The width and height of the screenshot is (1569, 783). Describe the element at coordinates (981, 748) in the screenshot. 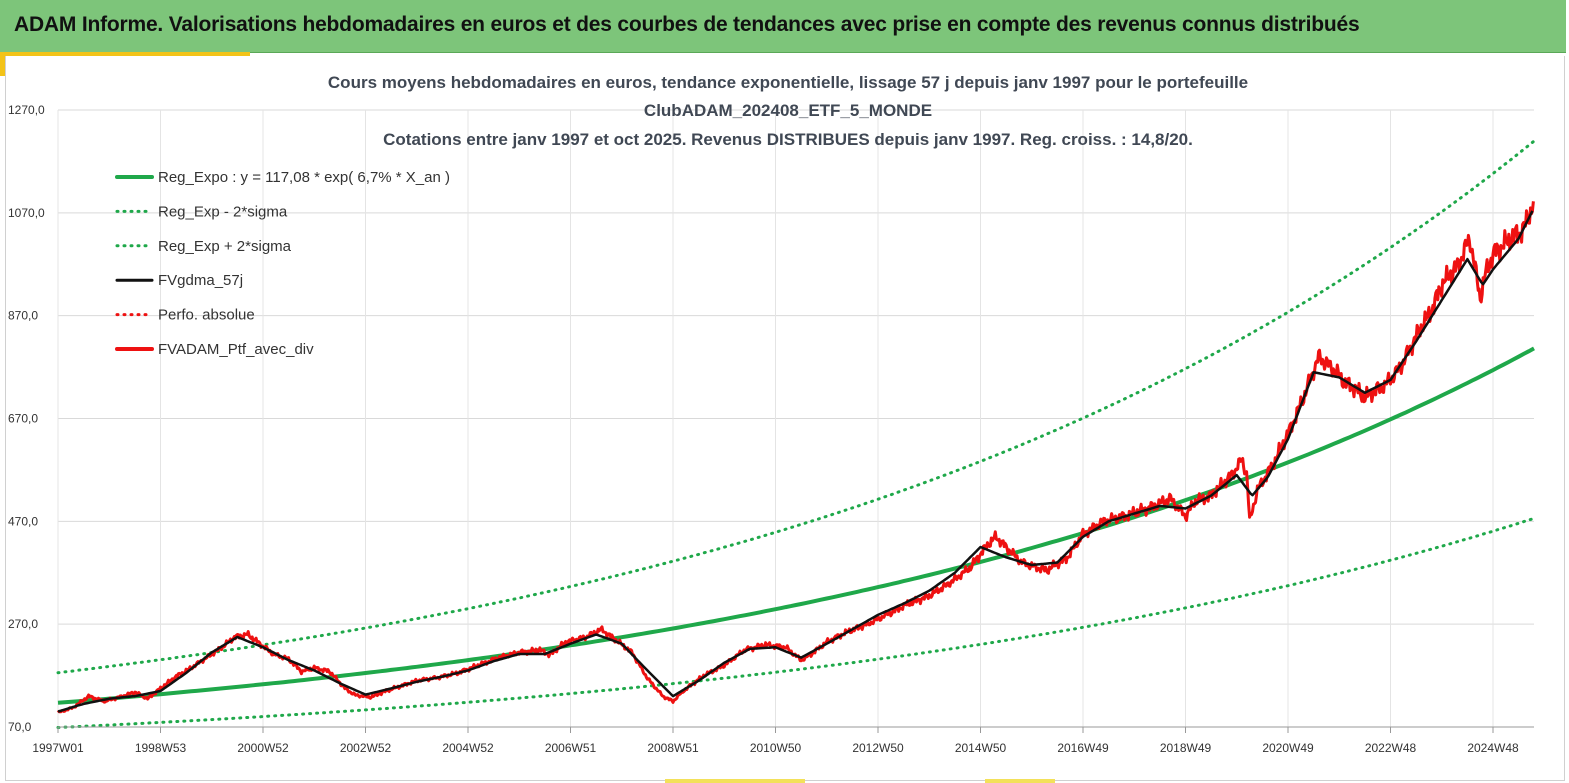

I see `x-tick-label-9: 2014W50` at that location.